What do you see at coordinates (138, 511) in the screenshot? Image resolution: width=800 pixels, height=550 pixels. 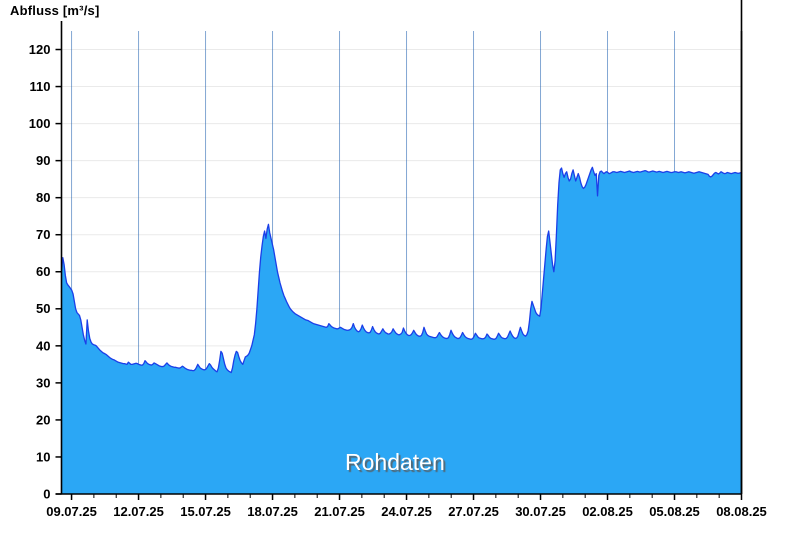 I see `svg-text: 12.07.25` at bounding box center [138, 511].